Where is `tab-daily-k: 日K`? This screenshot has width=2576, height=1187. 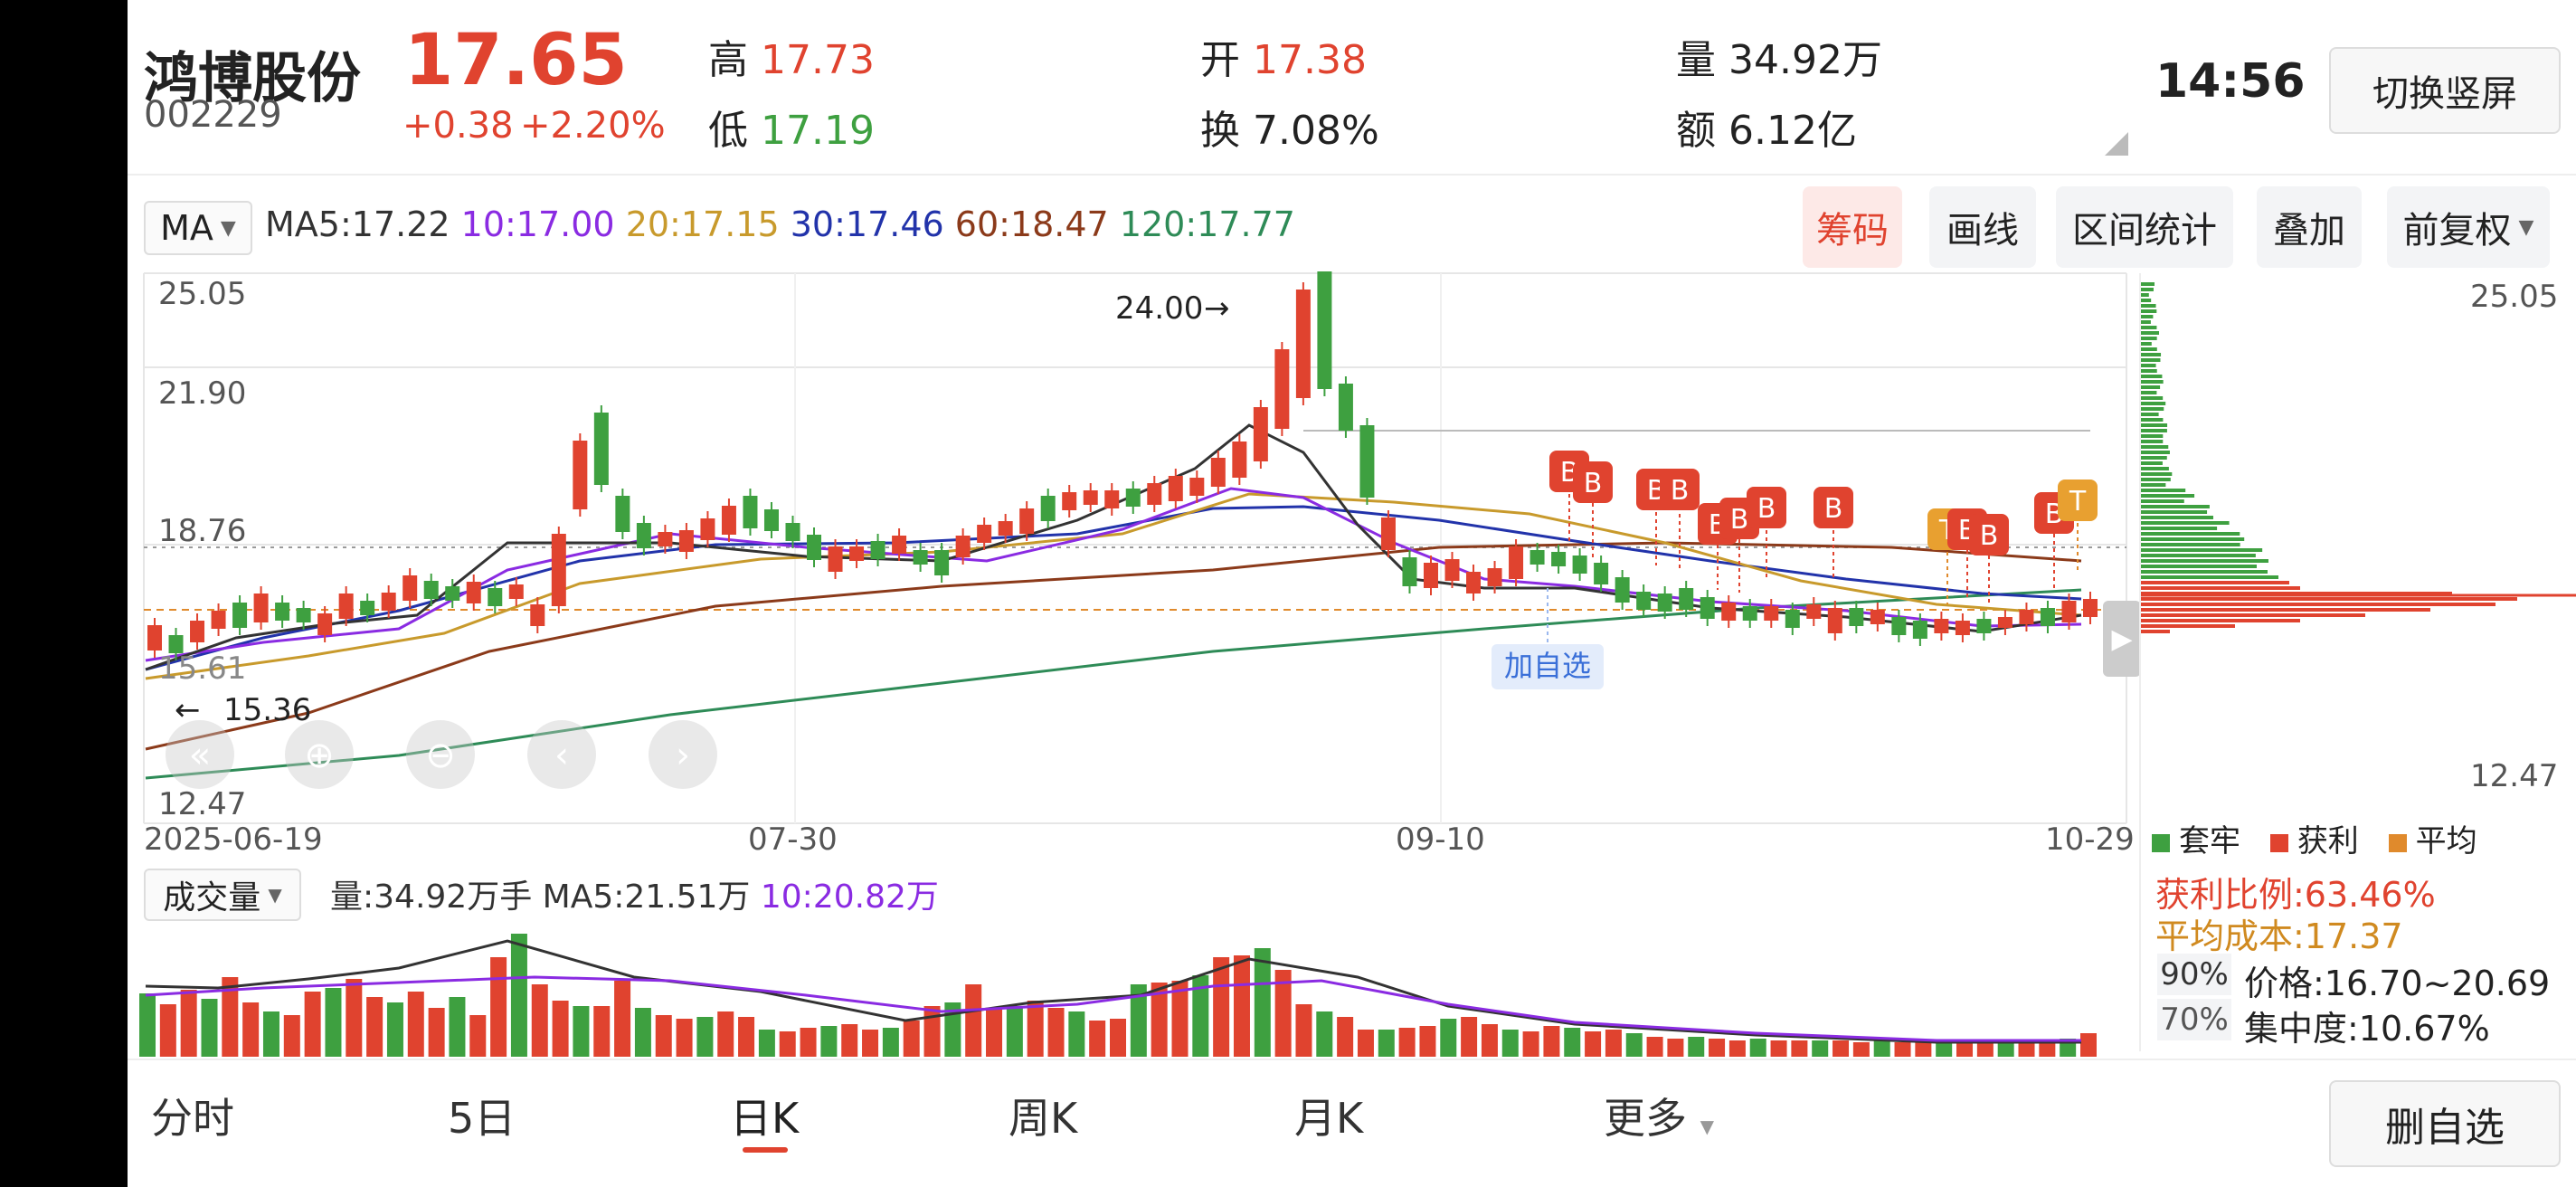
tab-daily-k: 日K is located at coordinates (765, 1118).